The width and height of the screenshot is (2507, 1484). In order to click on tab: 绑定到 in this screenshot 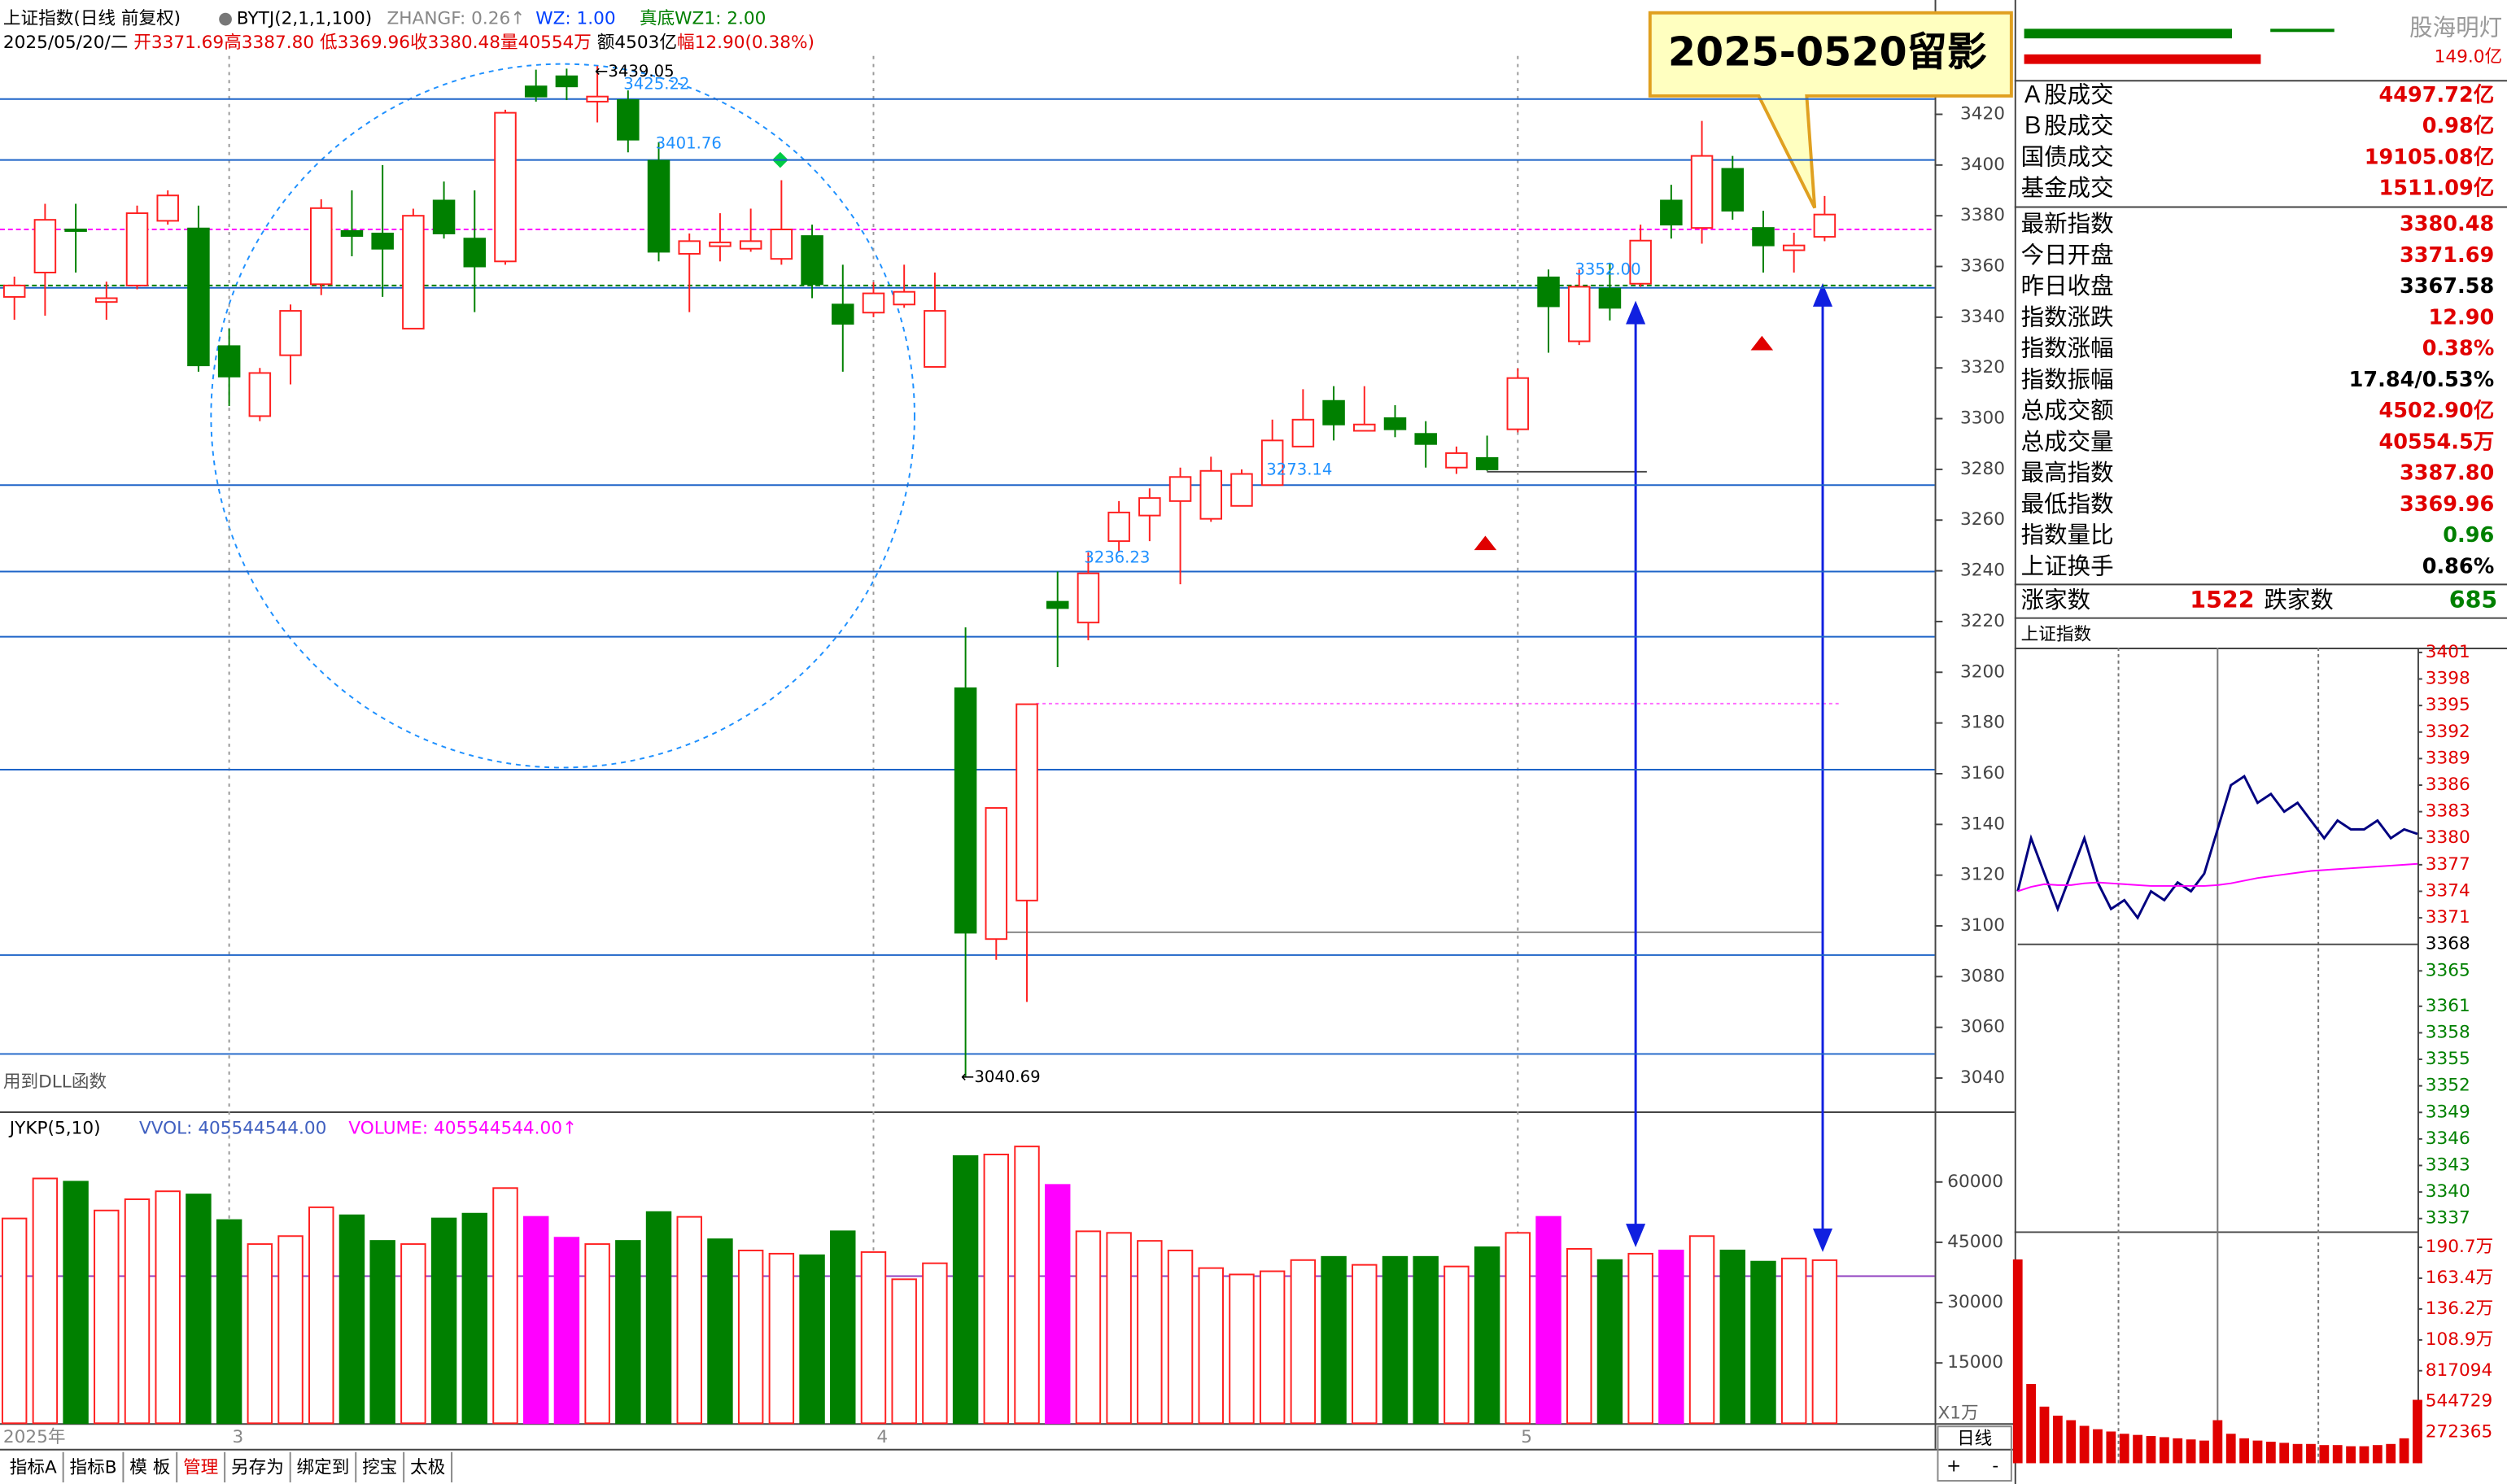, I will do `click(323, 1467)`.